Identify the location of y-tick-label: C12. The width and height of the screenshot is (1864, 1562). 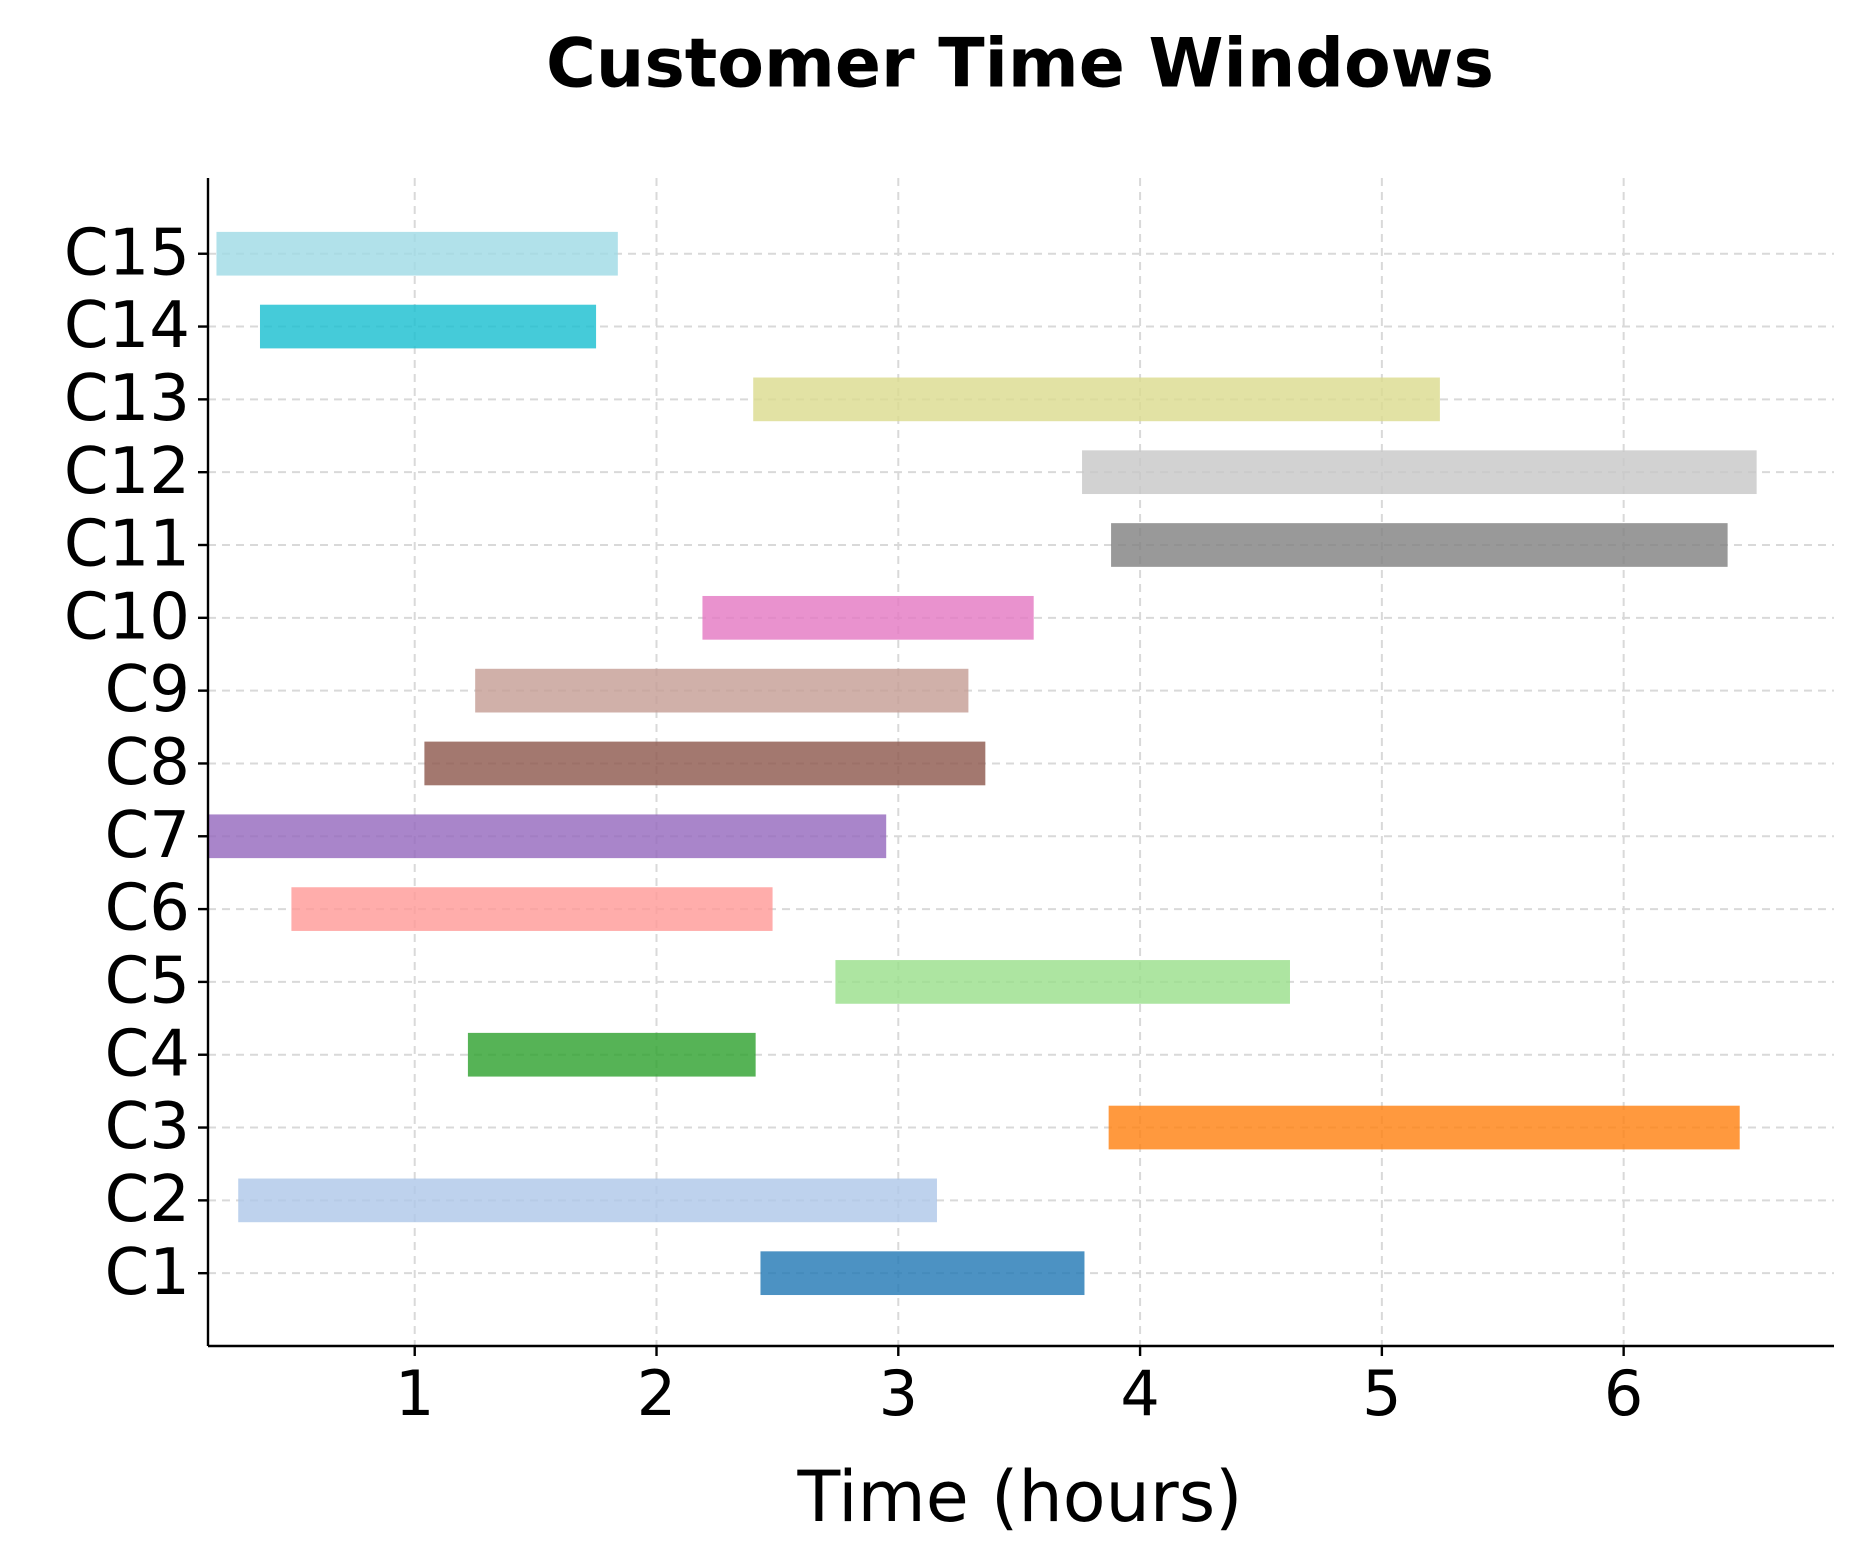
(127, 472).